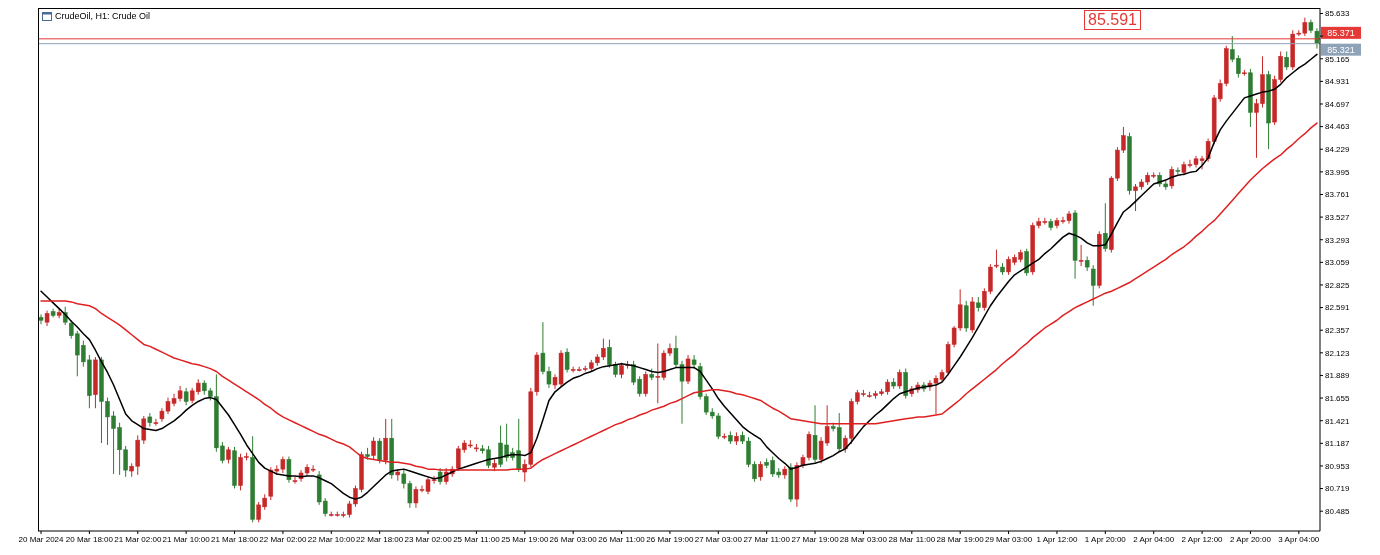 The image size is (1380, 555). Describe the element at coordinates (912, 539) in the screenshot. I see `x-tick-label: 28 Mar 11:00` at that location.